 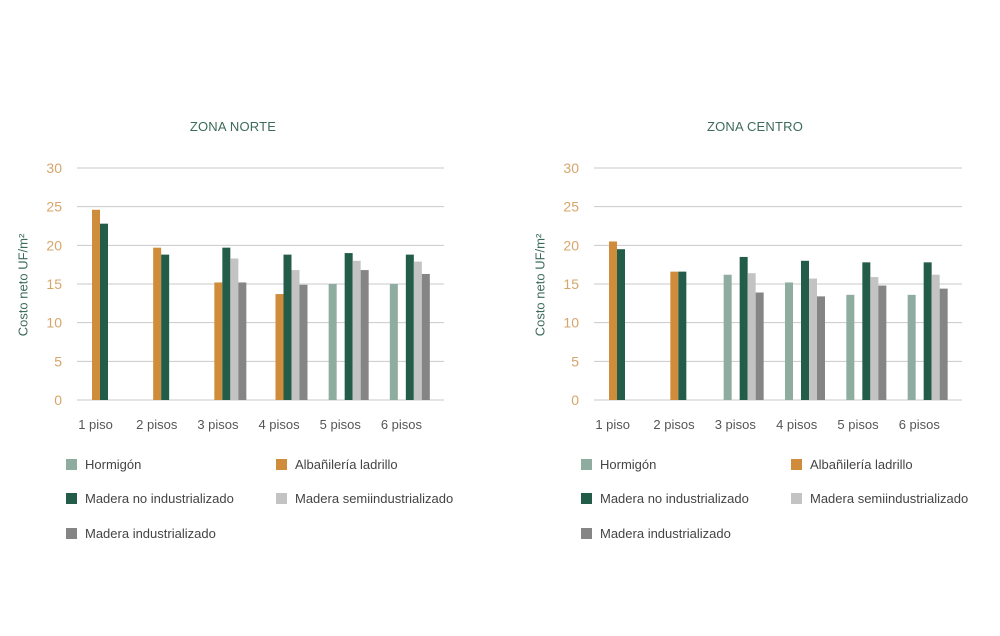 What do you see at coordinates (233, 126) in the screenshot?
I see `chart-title: ZONA NORTE` at bounding box center [233, 126].